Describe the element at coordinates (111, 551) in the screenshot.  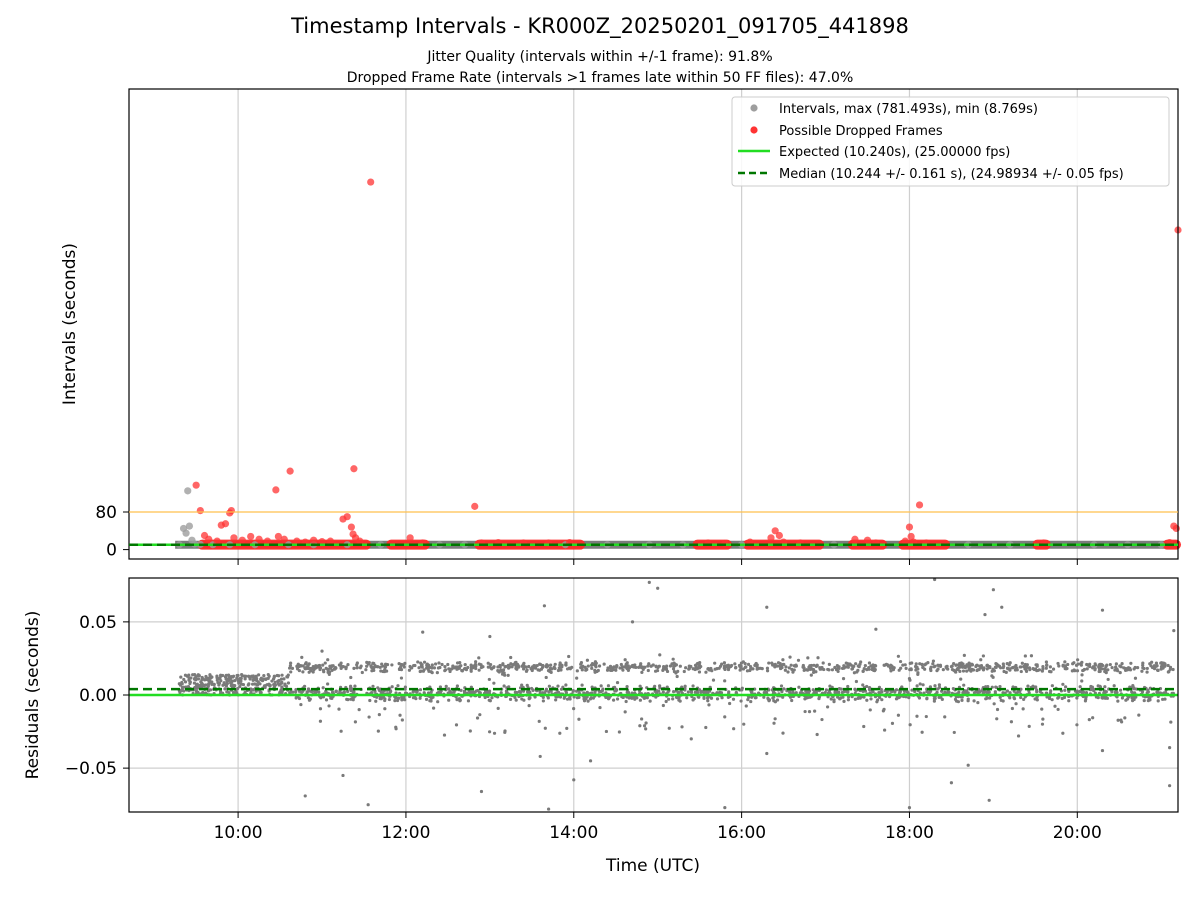
I see `intervals-y-tick-label: 0` at that location.